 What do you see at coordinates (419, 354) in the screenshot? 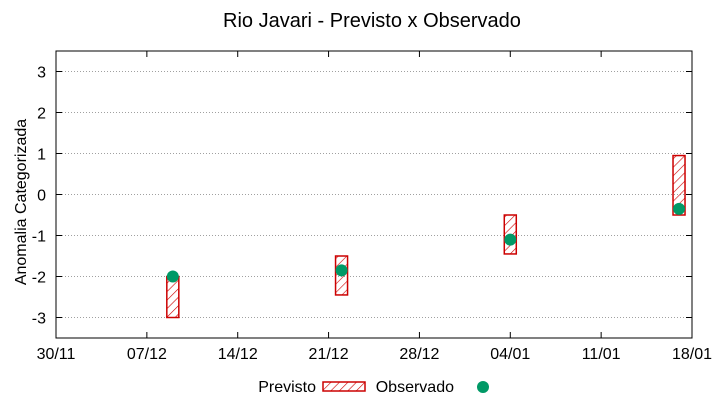
I see `x-tick-label: 28/12` at bounding box center [419, 354].